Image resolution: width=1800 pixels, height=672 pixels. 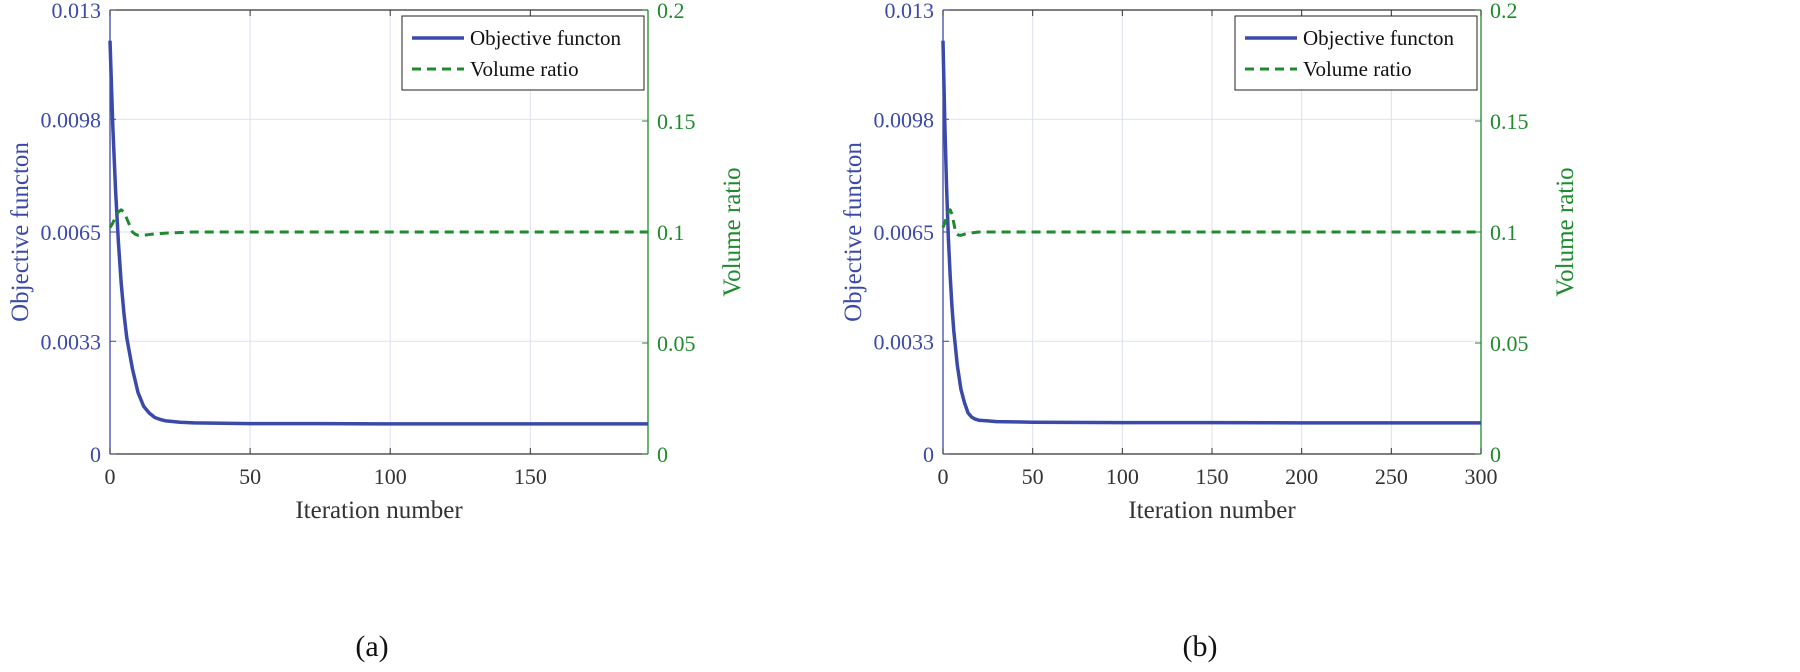 What do you see at coordinates (1200, 646) in the screenshot?
I see `panel-label: (b)` at bounding box center [1200, 646].